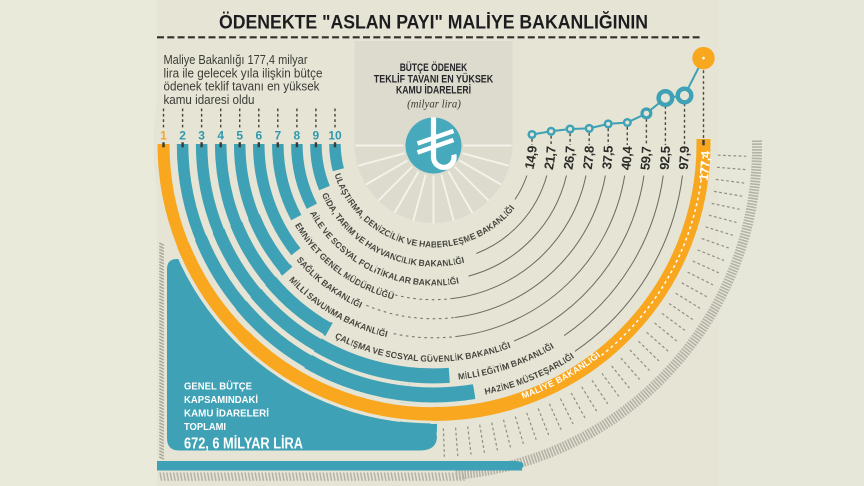  I want to click on svg-text: kamu idaresi oldu, so click(209, 99).